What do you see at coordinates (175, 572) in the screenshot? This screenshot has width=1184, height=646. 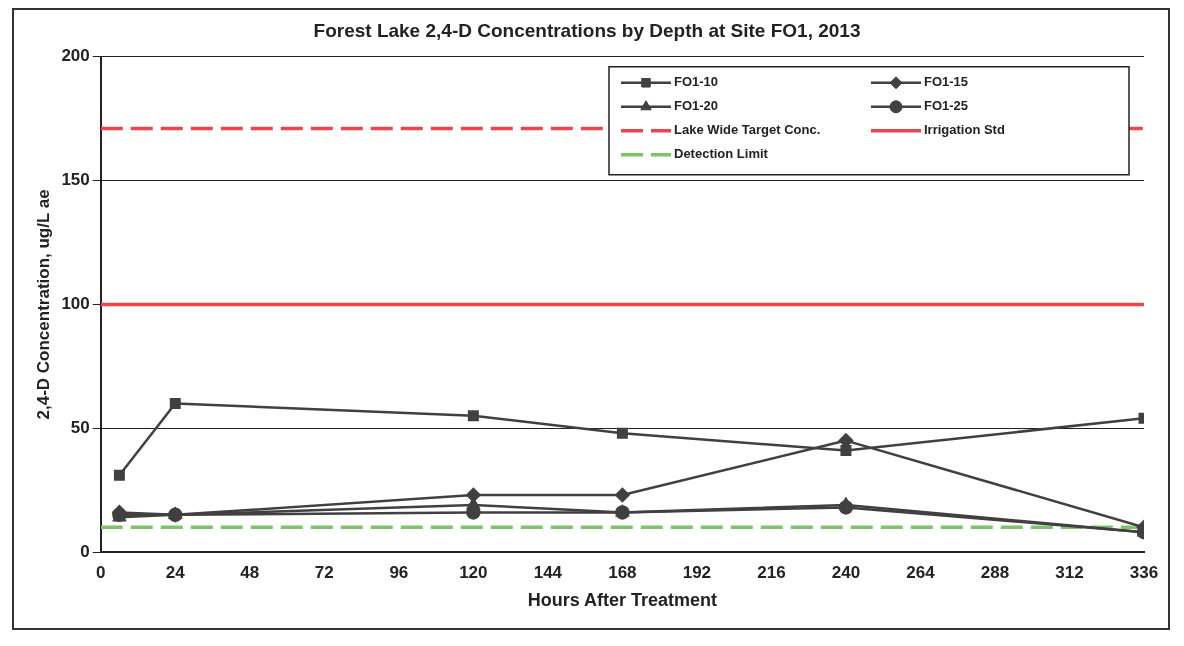 I see `x-tick-label: 24` at bounding box center [175, 572].